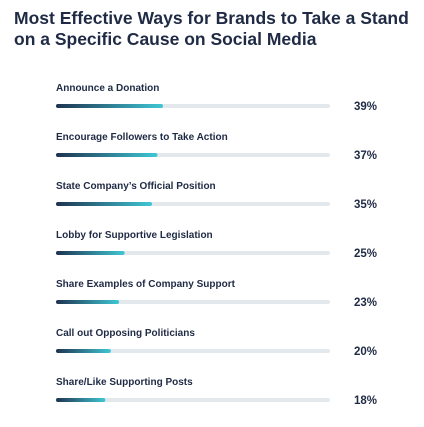 This screenshot has width=424, height=427. Describe the element at coordinates (365, 156) in the screenshot. I see `value-label: 37%` at that location.